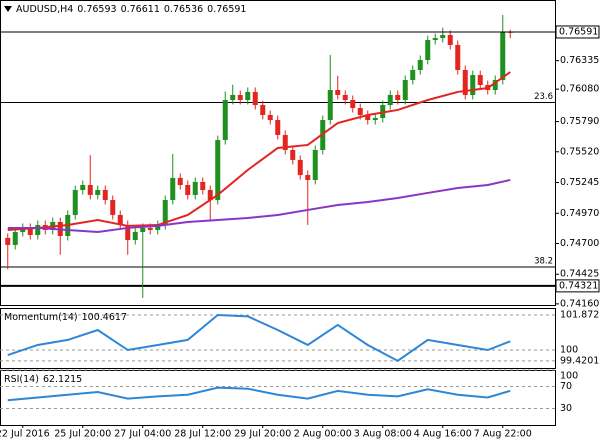 This screenshot has width=600, height=443. Describe the element at coordinates (202, 434) in the screenshot. I see `x-tick-label: 28 Jul 12:00` at that location.